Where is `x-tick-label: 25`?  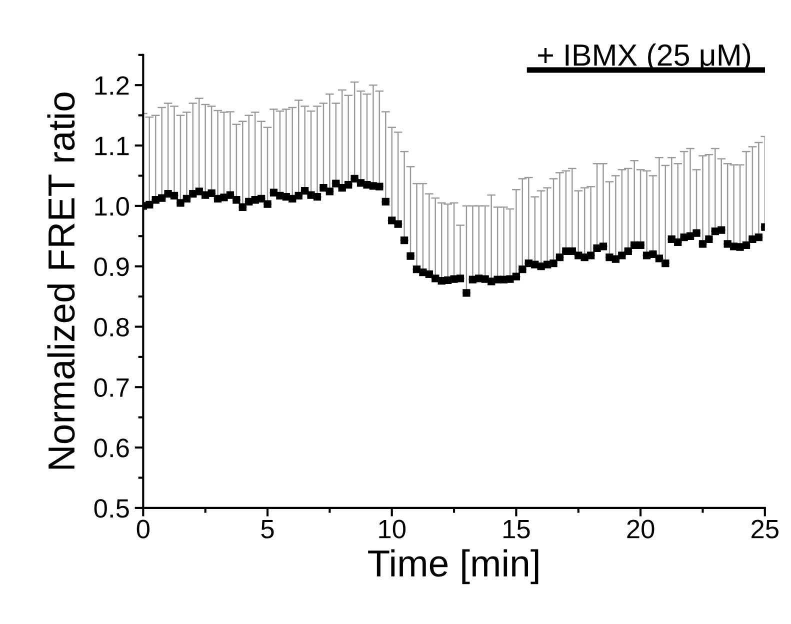
x-tick-label: 25 is located at coordinates (765, 529).